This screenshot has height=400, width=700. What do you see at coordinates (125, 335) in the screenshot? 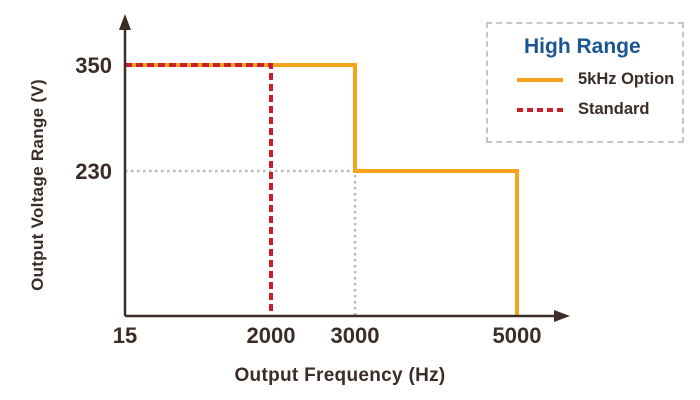
I see `x-tick-label-15: 15` at bounding box center [125, 335].